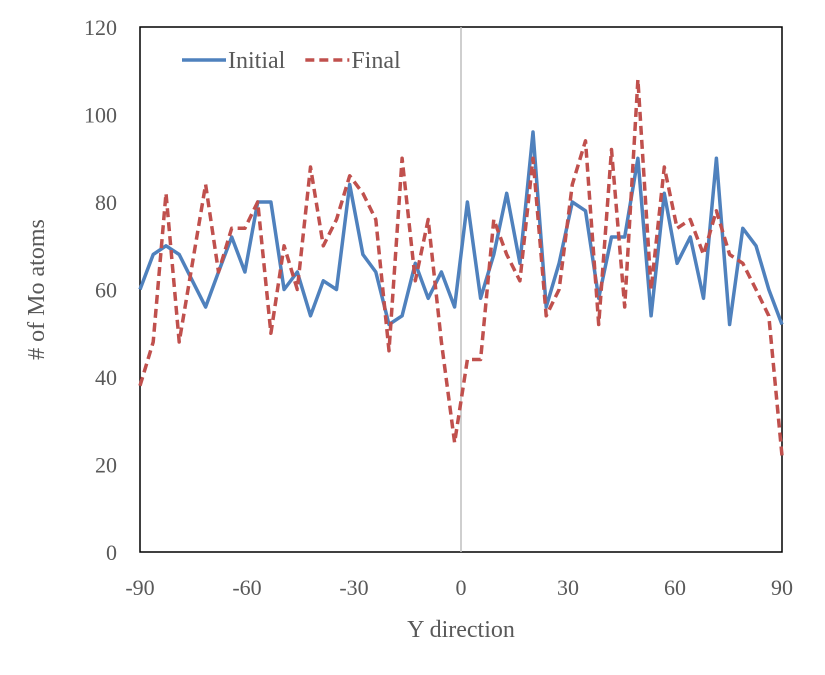 The height and width of the screenshot is (675, 825). What do you see at coordinates (106, 202) in the screenshot?
I see `y-tick-label: 80` at bounding box center [106, 202].